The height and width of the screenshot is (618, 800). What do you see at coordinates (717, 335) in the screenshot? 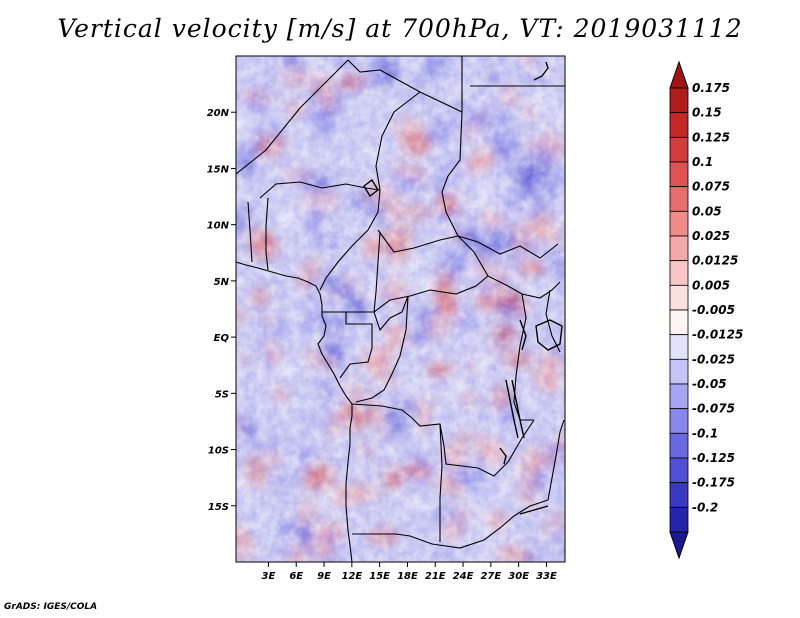
I see `colorbar-label: -0.0125` at bounding box center [717, 335].